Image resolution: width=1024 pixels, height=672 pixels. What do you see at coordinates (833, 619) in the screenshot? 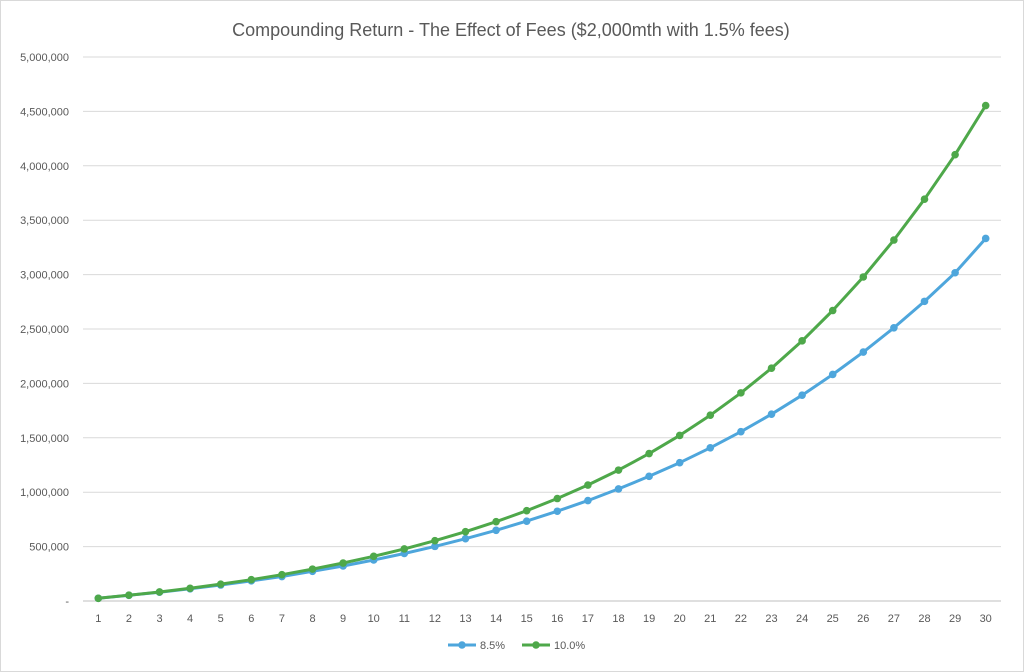
I see `x-tick-label: 25` at bounding box center [833, 619].